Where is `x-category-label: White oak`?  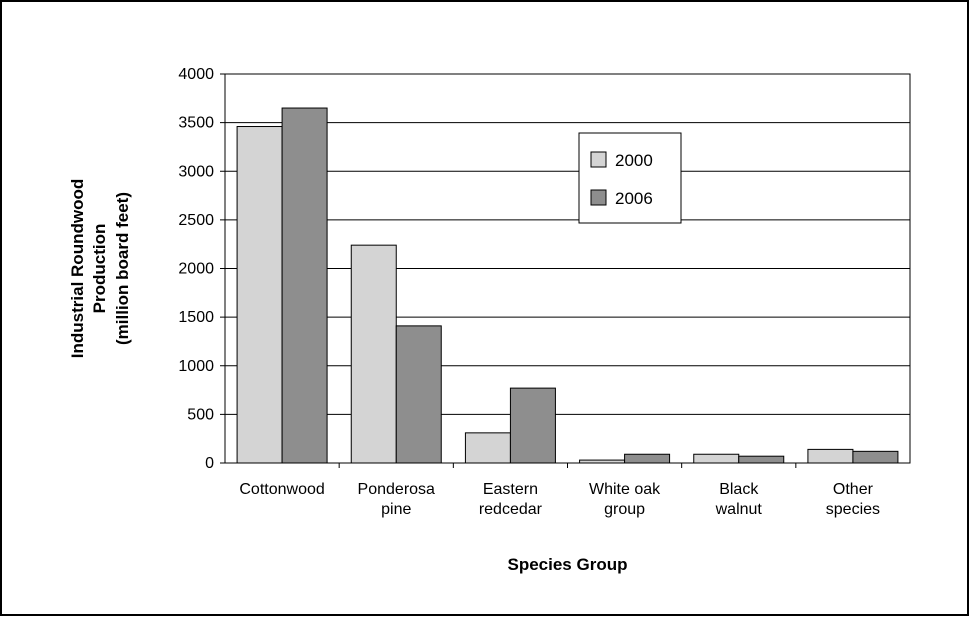
x-category-label: White oak is located at coordinates (625, 489).